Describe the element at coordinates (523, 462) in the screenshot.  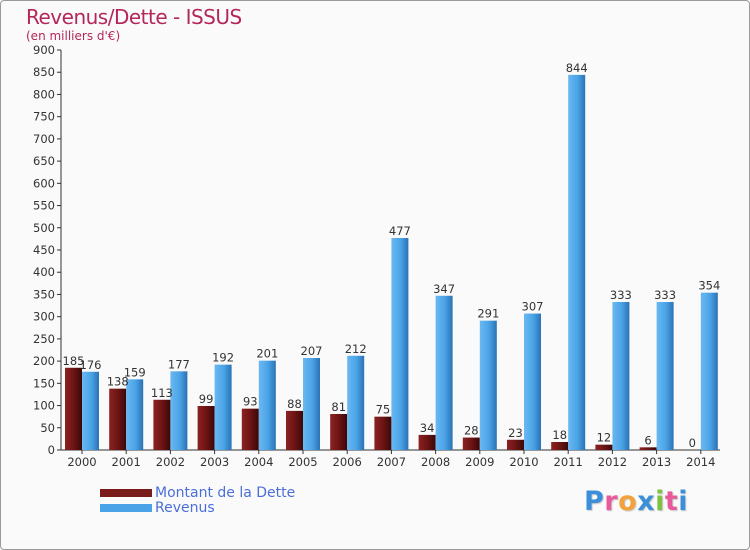
I see `x-tick-label: 2010` at that location.